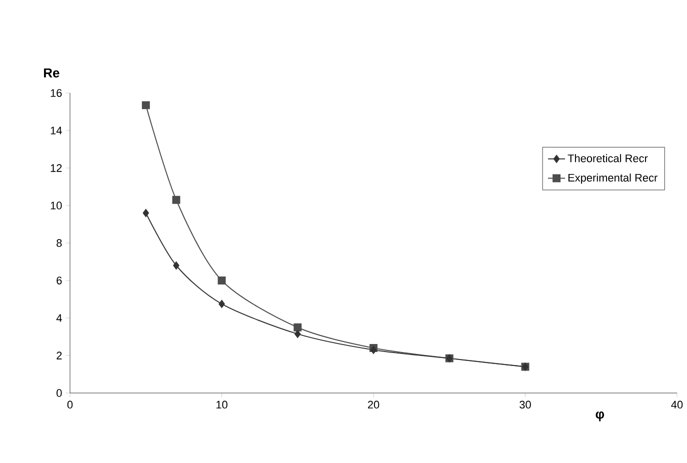  I want to click on legend-label: Experimental Recr, so click(613, 179).